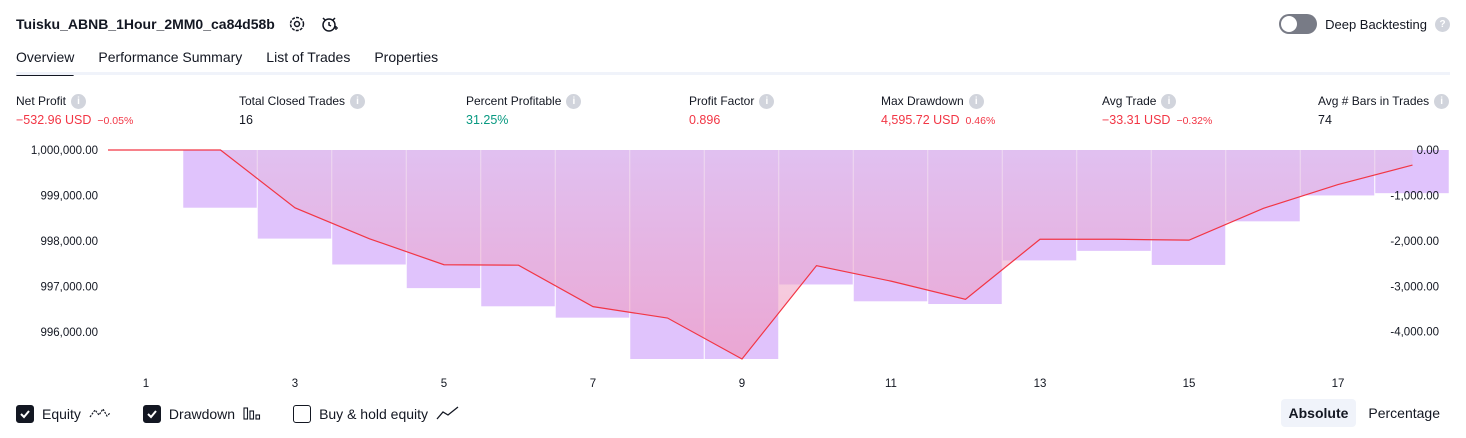 Image resolution: width=1466 pixels, height=438 pixels. What do you see at coordinates (487, 120) in the screenshot?
I see `metric-value: 31.25%` at bounding box center [487, 120].